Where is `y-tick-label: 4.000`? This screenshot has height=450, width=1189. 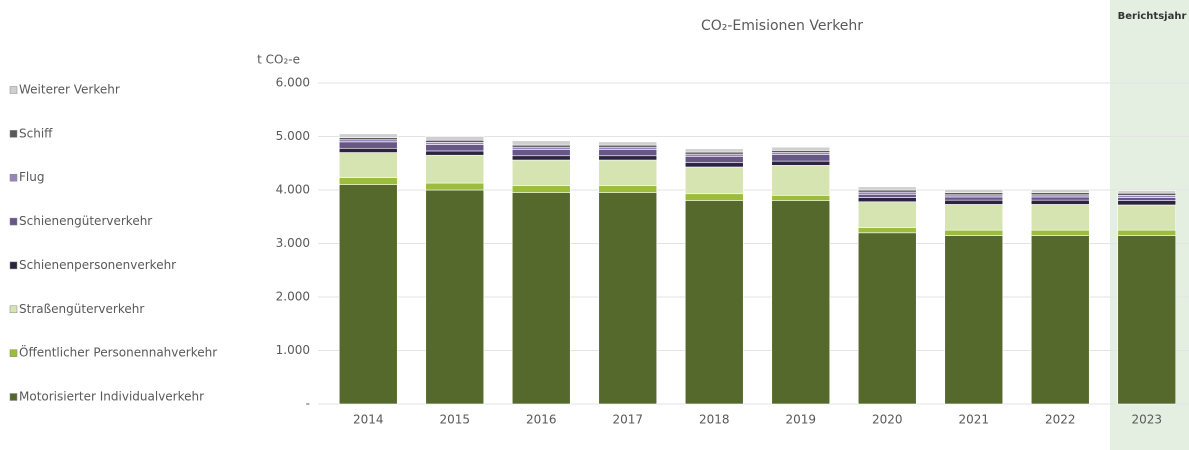
y-tick-label: 4.000 is located at coordinates (293, 190).